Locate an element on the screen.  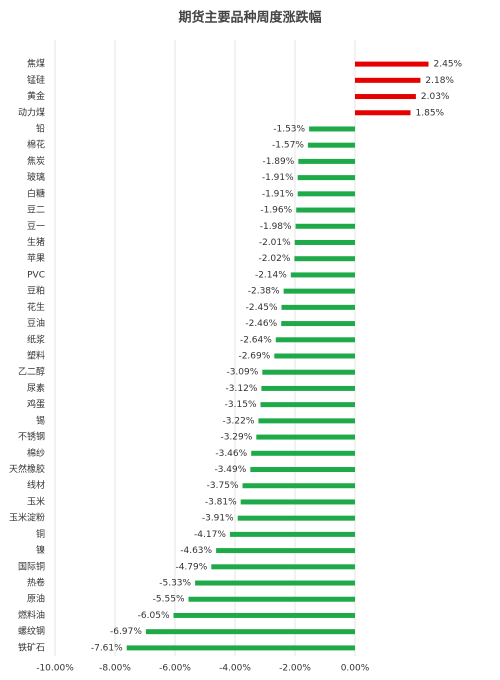
y-tick-label: 锡 is located at coordinates (40, 420).